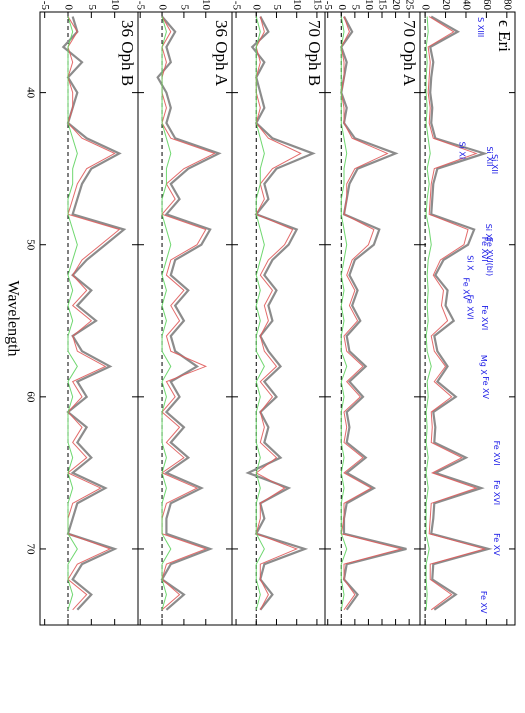 Image resolution: width=525 pixels, height=713 pixels. I want to click on panel-title: 36 Oph B, so click(127, 53).